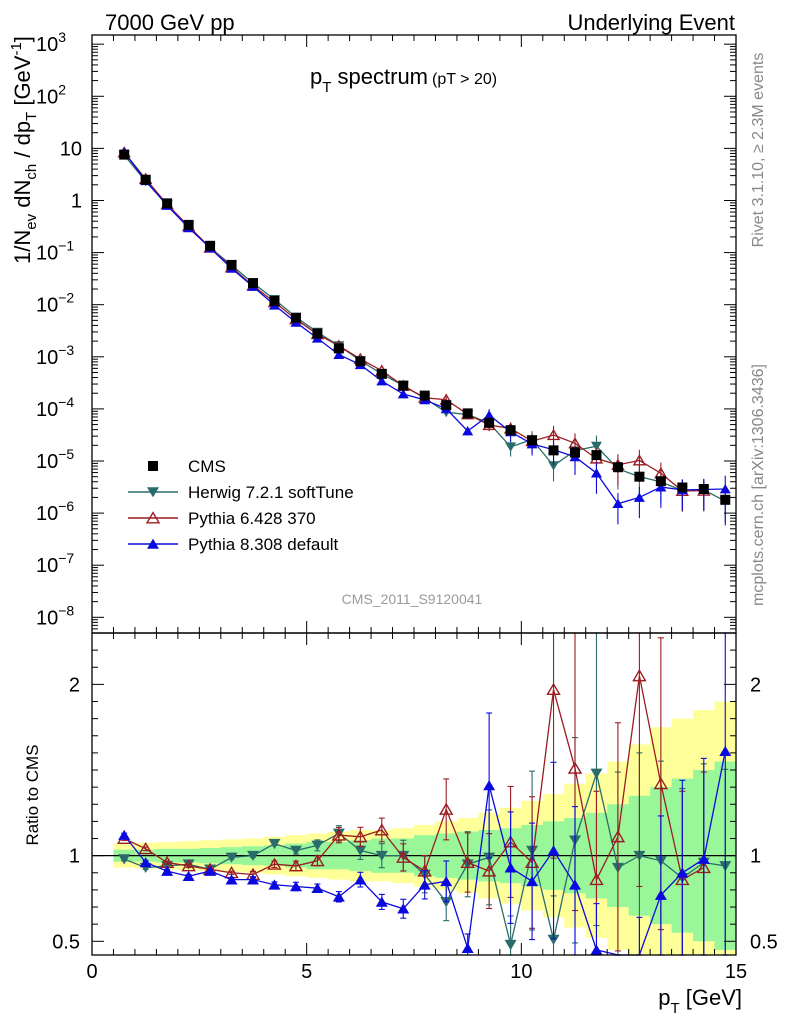 The image size is (786, 1024). Describe the element at coordinates (306, 972) in the screenshot. I see `xtick-label: 5` at that location.